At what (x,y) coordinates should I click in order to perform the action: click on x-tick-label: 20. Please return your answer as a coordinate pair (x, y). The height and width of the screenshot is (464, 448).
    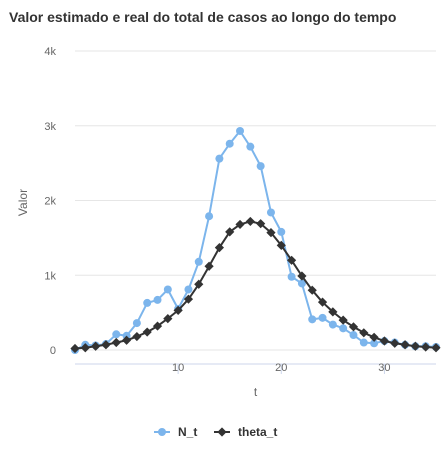
    Looking at the image, I should click on (281, 368).